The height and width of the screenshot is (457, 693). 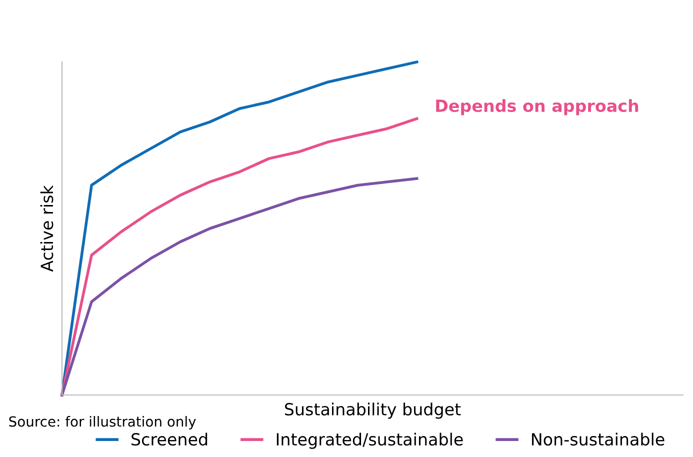 What do you see at coordinates (598, 439) in the screenshot?
I see `legend-label: Non-sustainable` at bounding box center [598, 439].